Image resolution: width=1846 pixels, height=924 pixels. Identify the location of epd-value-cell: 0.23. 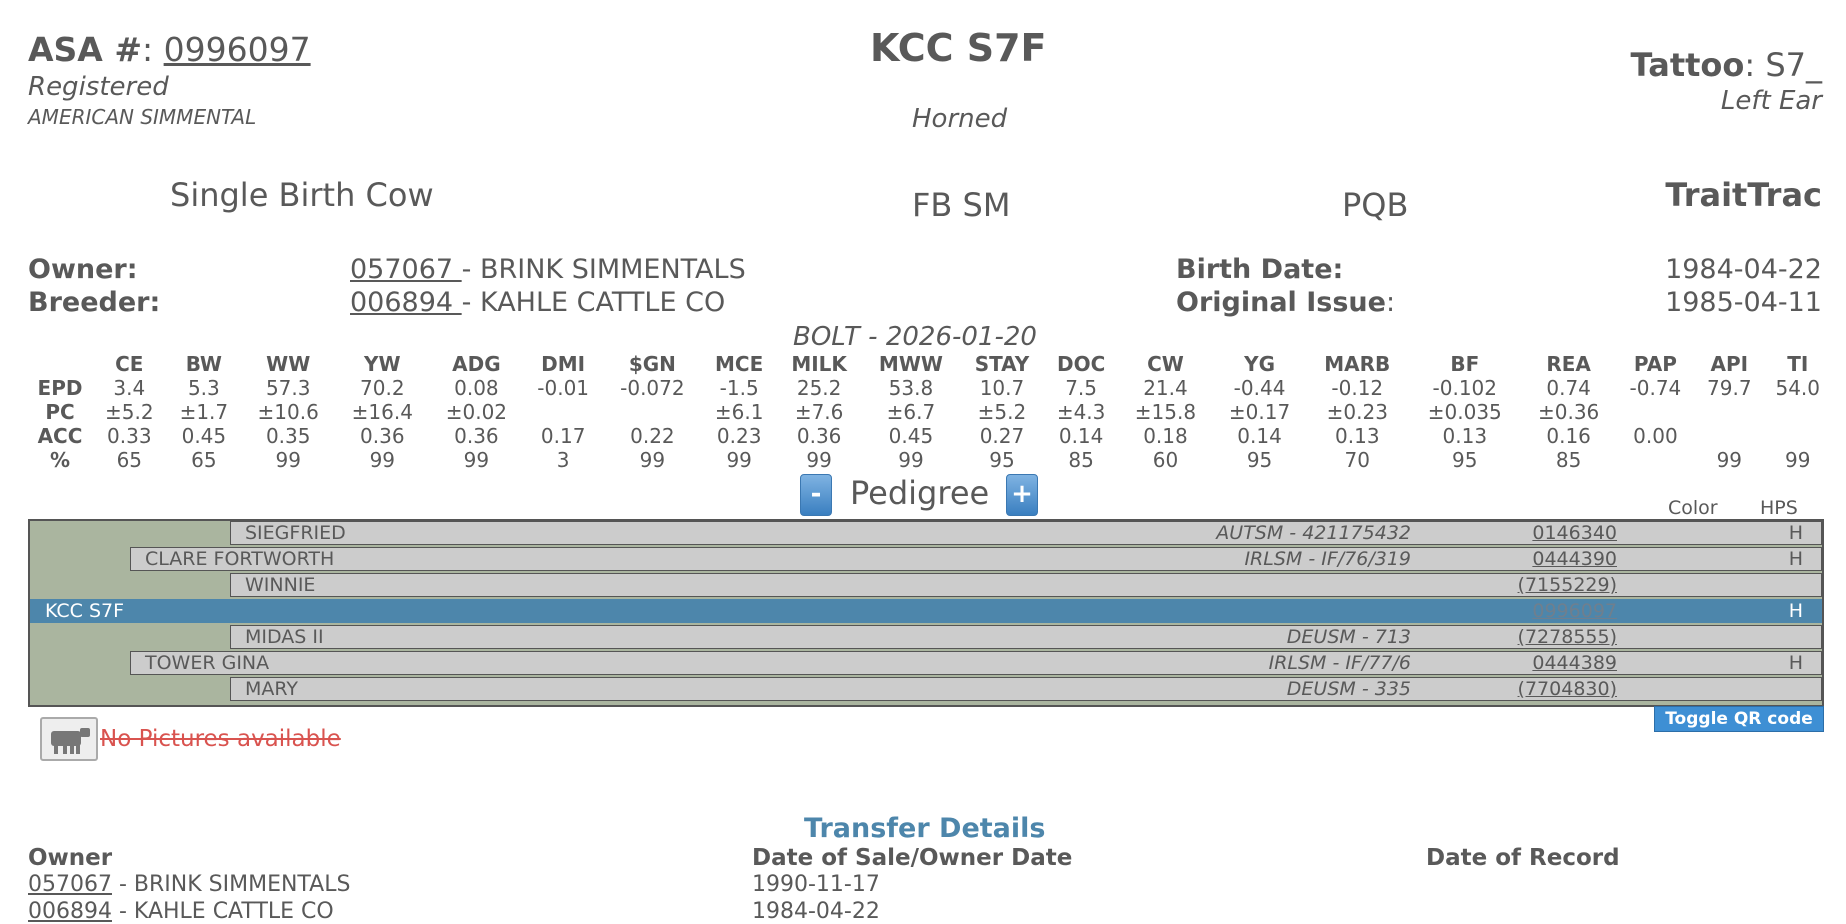
(739, 436).